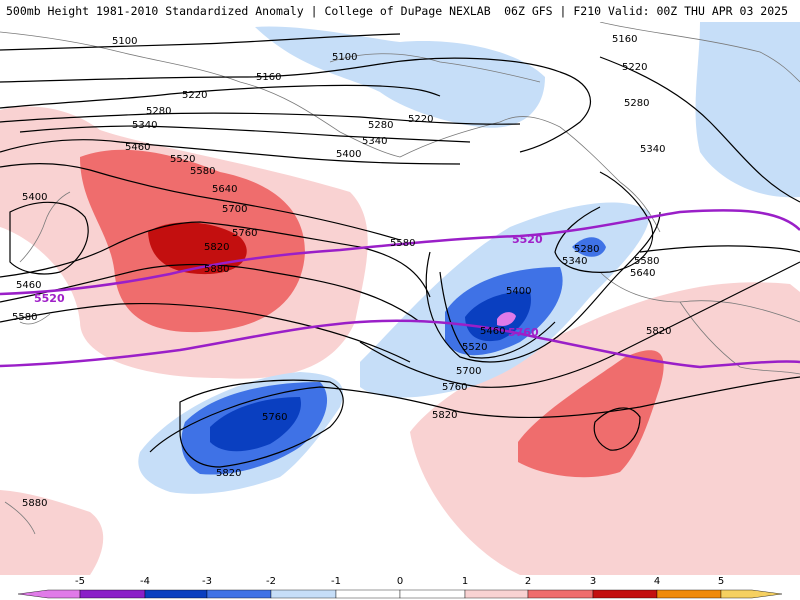 The width and height of the screenshot is (800, 600). What do you see at coordinates (216, 269) in the screenshot?
I see `contour-label-5880: 5880` at bounding box center [216, 269].